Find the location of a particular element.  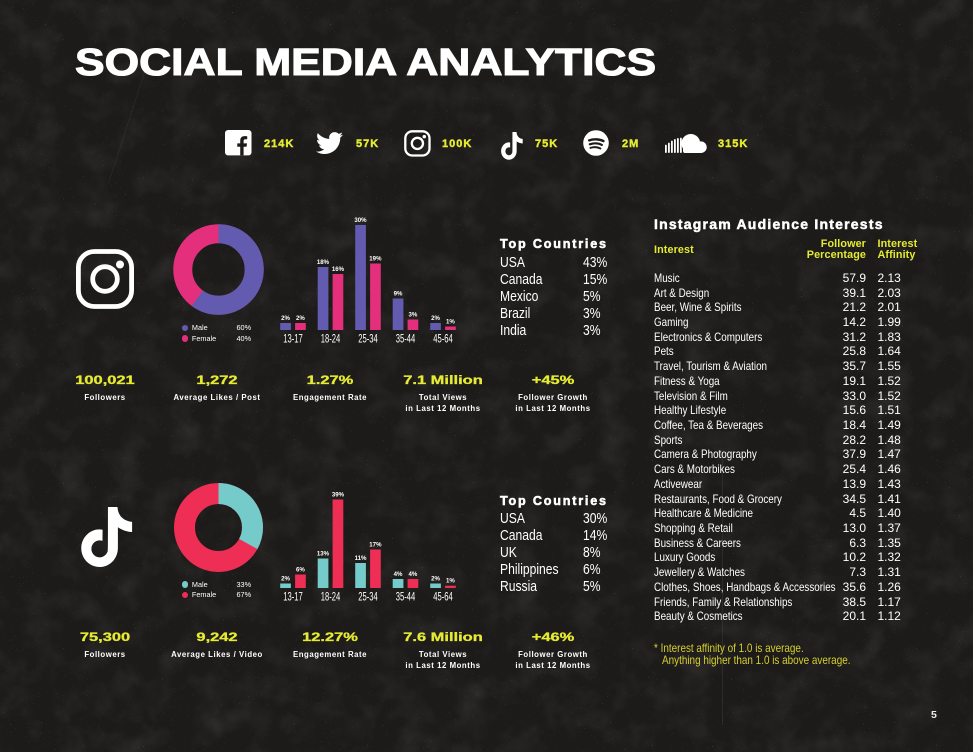

svg-text: 16% is located at coordinates (338, 269).